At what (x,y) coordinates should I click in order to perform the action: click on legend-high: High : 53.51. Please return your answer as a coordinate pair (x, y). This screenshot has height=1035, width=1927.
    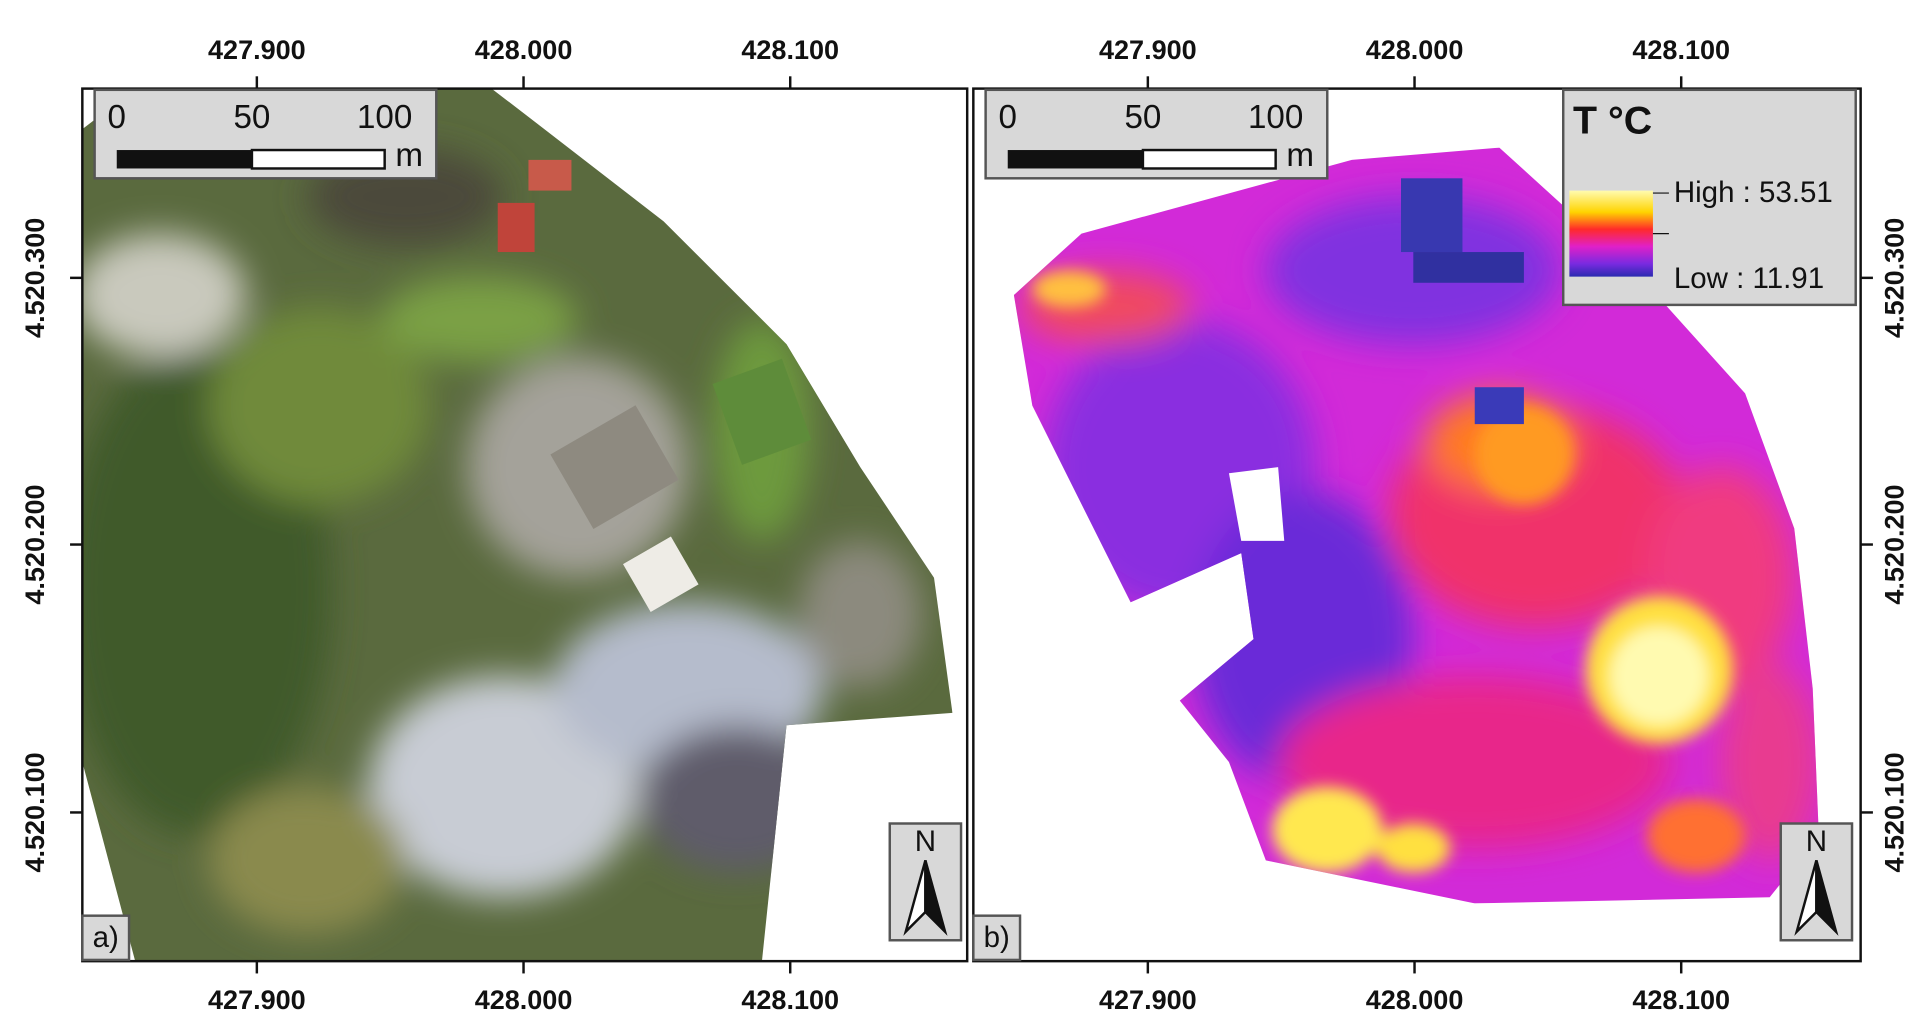
    Looking at the image, I should click on (1753, 192).